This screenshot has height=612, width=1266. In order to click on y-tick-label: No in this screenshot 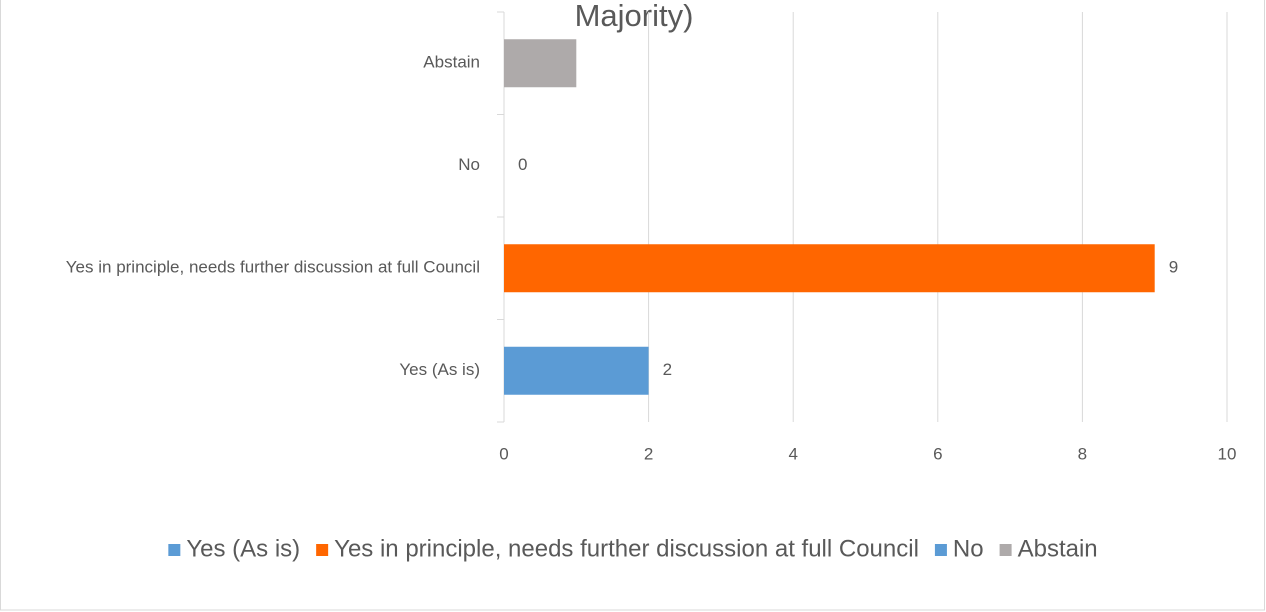, I will do `click(469, 164)`.